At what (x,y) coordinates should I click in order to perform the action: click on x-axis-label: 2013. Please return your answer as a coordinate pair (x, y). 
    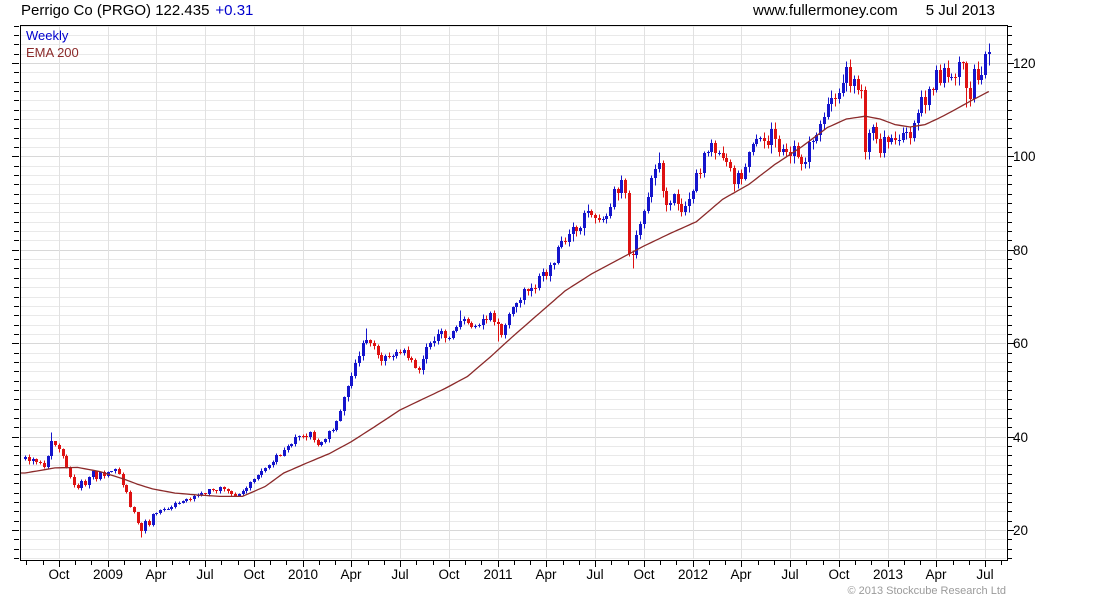
    Looking at the image, I should click on (888, 574).